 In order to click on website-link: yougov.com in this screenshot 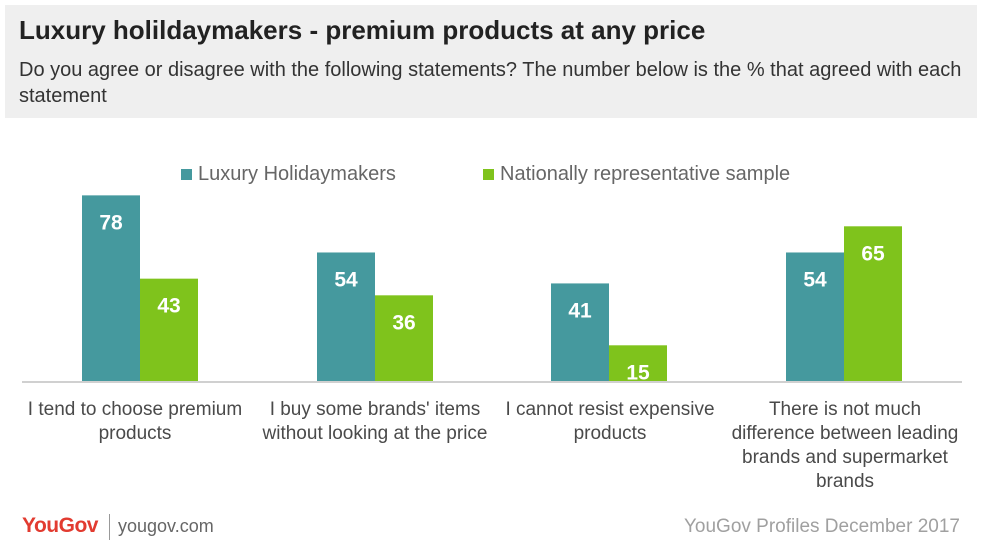, I will do `click(166, 526)`.